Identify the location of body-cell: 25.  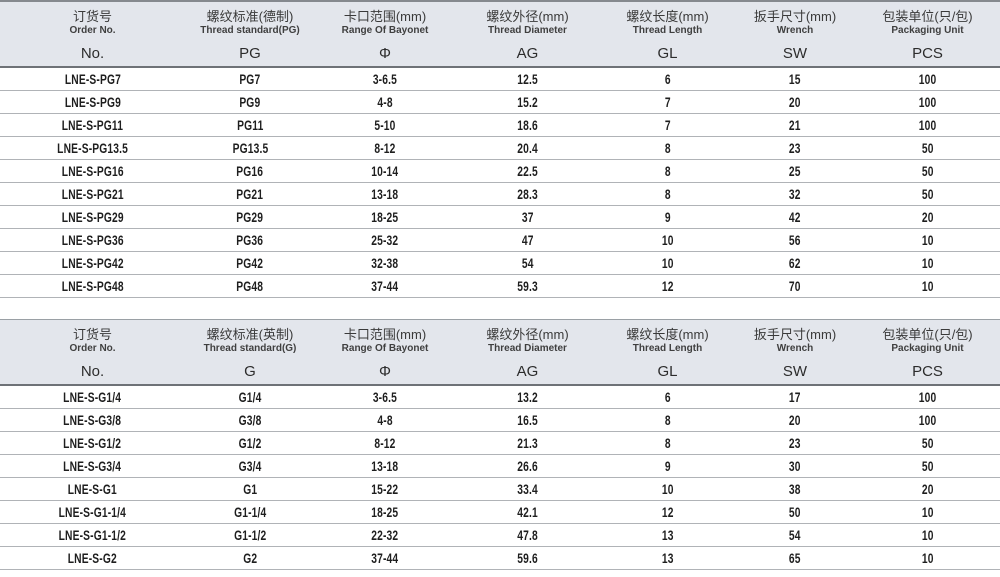
(795, 171).